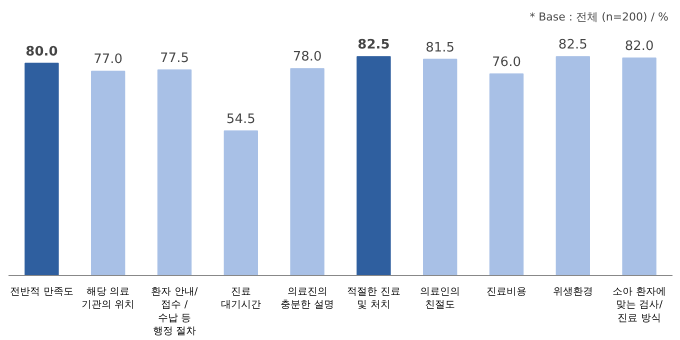 The image size is (680, 340). I want to click on x-tick-label: 의료인의 친절도, so click(440, 298).